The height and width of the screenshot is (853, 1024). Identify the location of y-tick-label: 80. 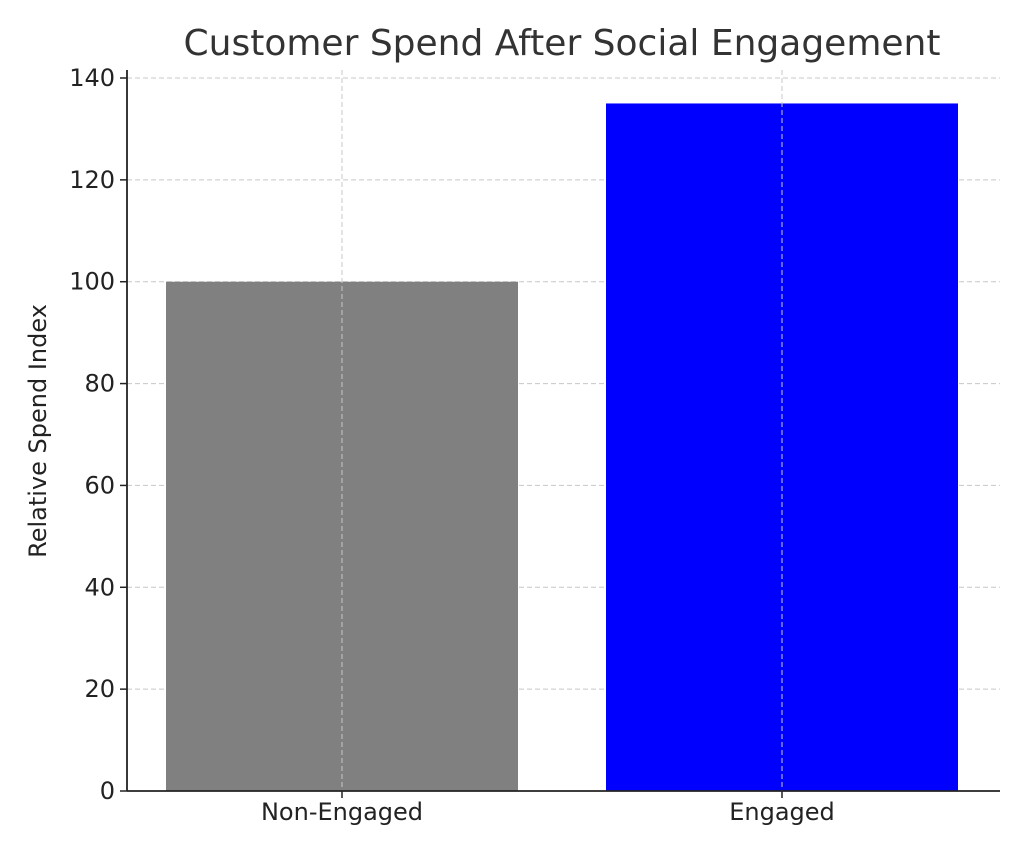
(99, 384).